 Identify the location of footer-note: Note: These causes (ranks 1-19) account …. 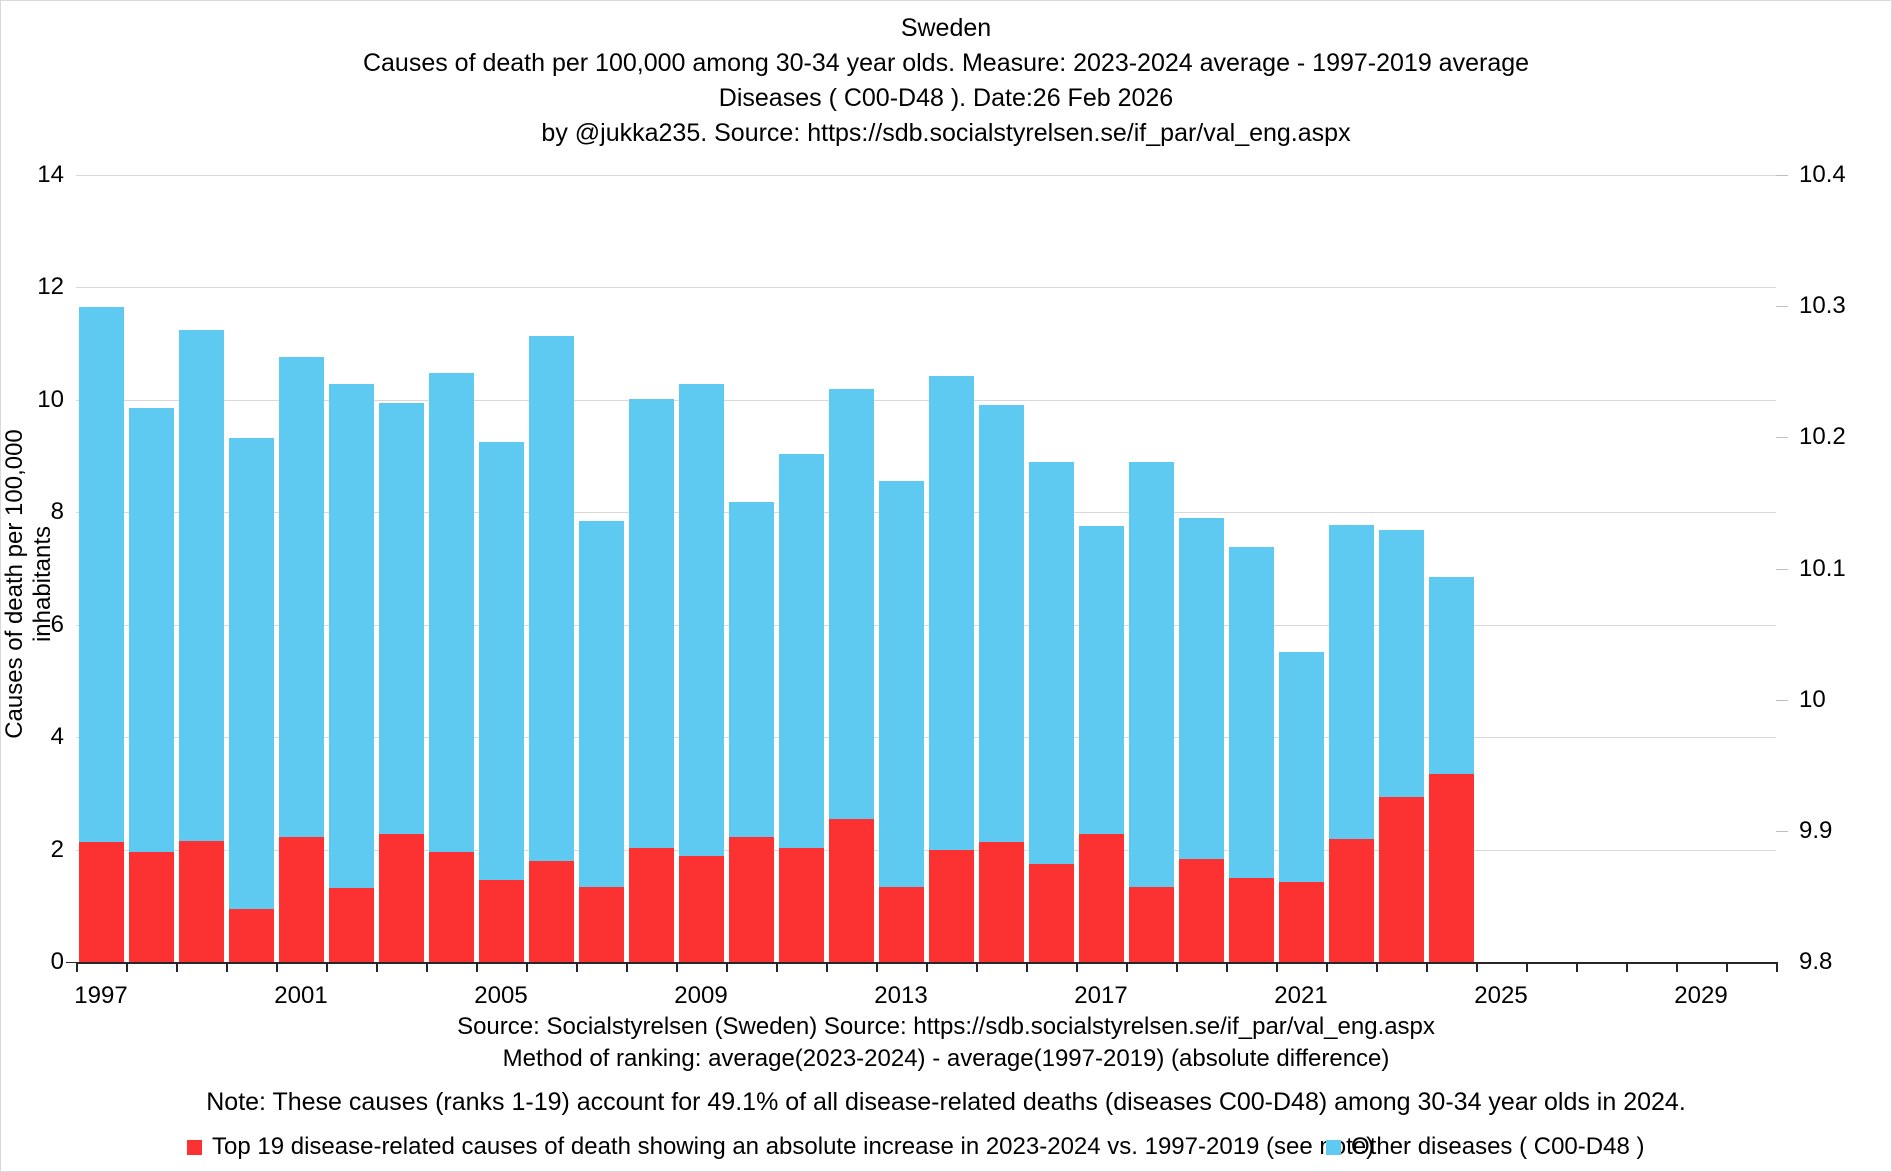
(946, 1102).